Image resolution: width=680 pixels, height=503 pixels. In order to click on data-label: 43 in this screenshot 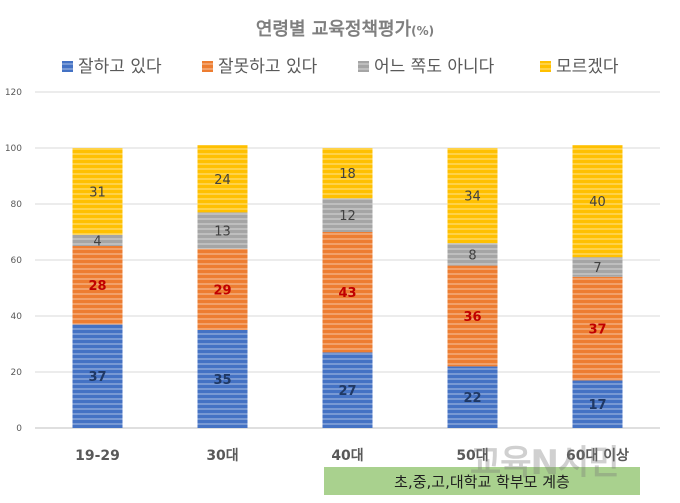, I will do `click(347, 293)`.